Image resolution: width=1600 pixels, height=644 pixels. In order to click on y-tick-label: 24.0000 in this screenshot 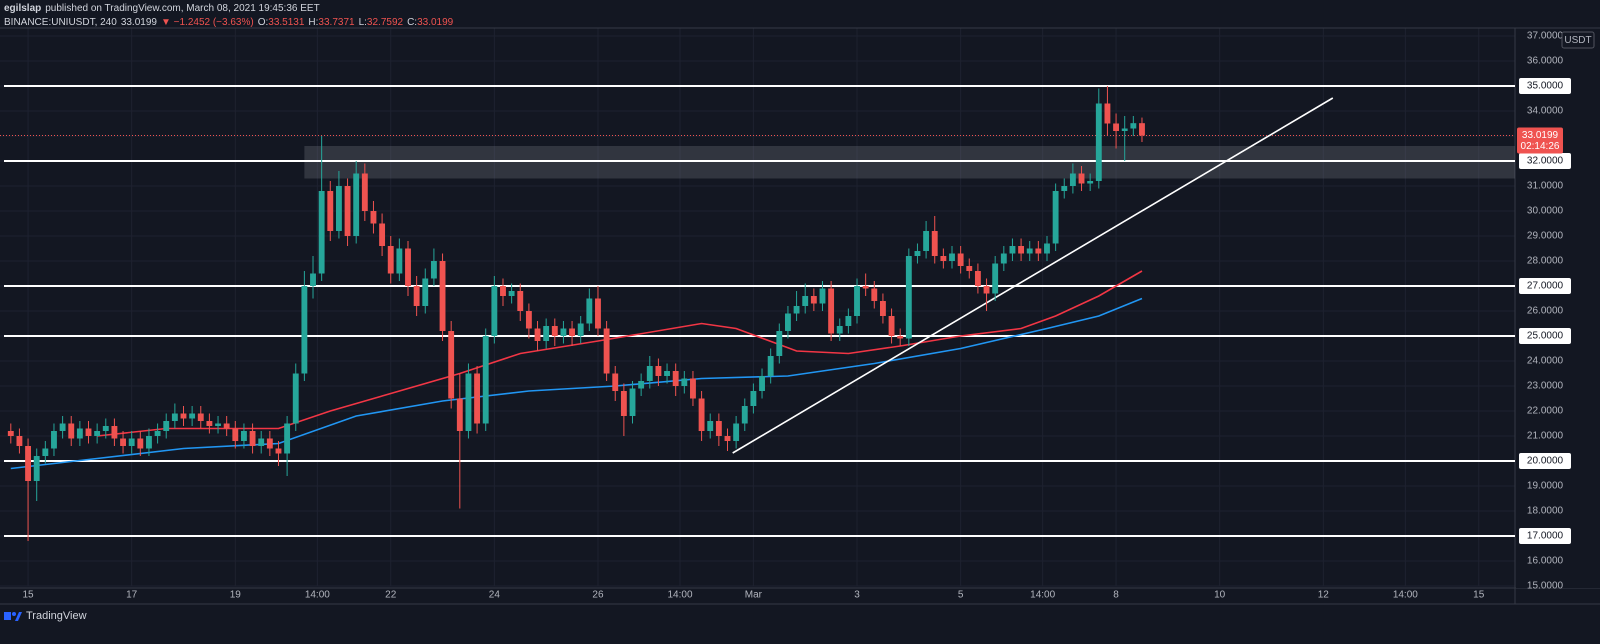, I will do `click(1545, 361)`.